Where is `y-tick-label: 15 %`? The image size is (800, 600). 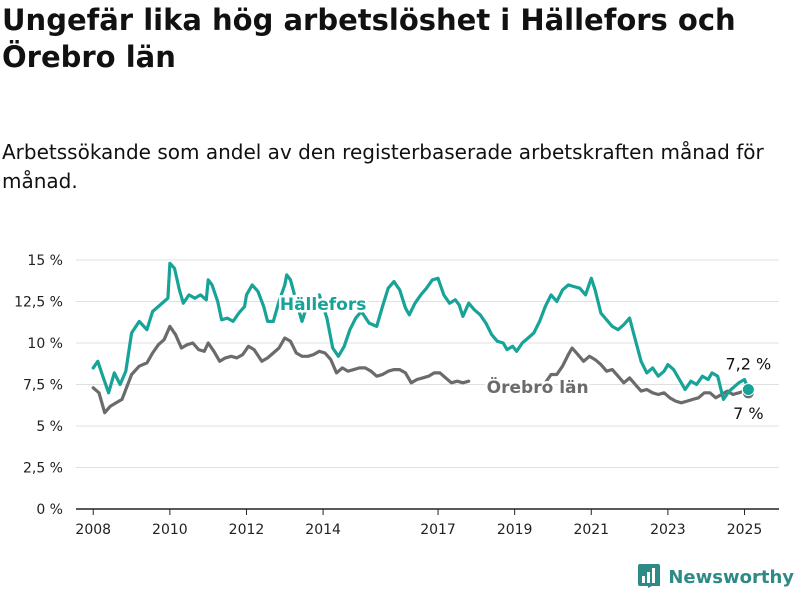
y-tick-label: 15 % is located at coordinates (45, 261).